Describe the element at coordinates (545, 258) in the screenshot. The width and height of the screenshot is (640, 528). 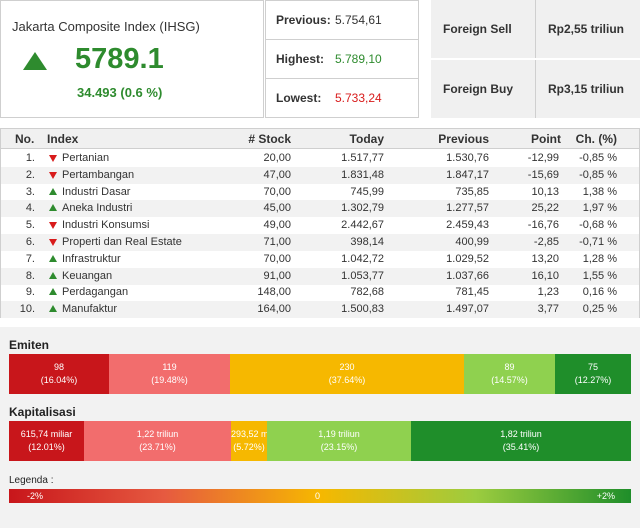
I see `cell-point: 13,20` at that location.